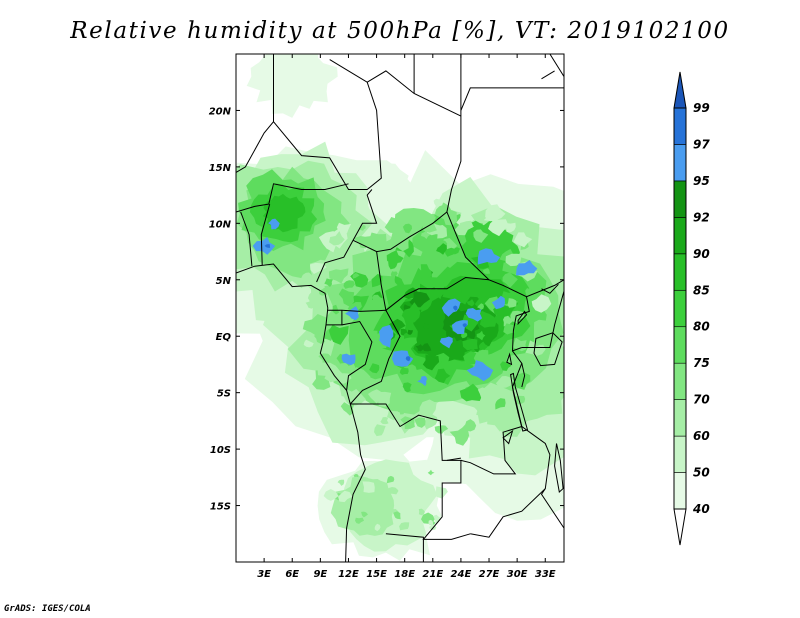 The height and width of the screenshot is (618, 800). What do you see at coordinates (376, 574) in the screenshot?
I see `lon-tick-label: 15E` at bounding box center [376, 574].